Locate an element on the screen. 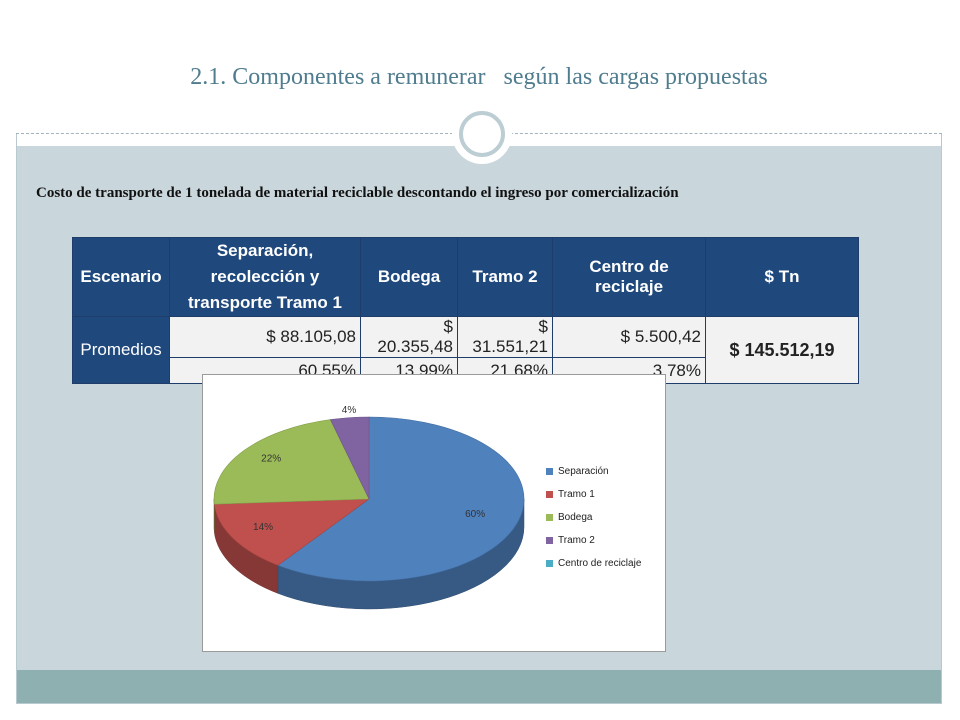 The image size is (960, 720). row-label-promedios: Promedios is located at coordinates (121, 350).